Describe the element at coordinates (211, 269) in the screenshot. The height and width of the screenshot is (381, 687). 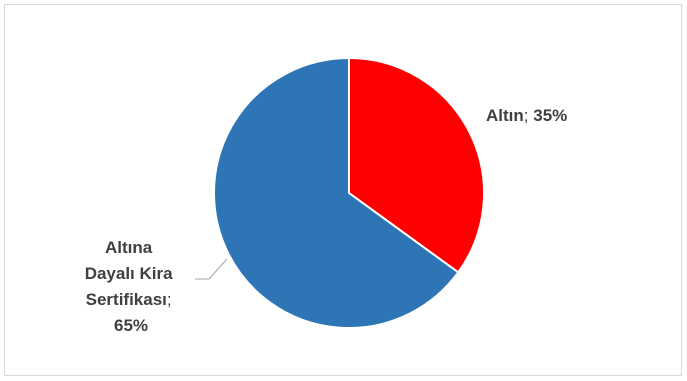
I see `leader-line-sertifika` at that location.